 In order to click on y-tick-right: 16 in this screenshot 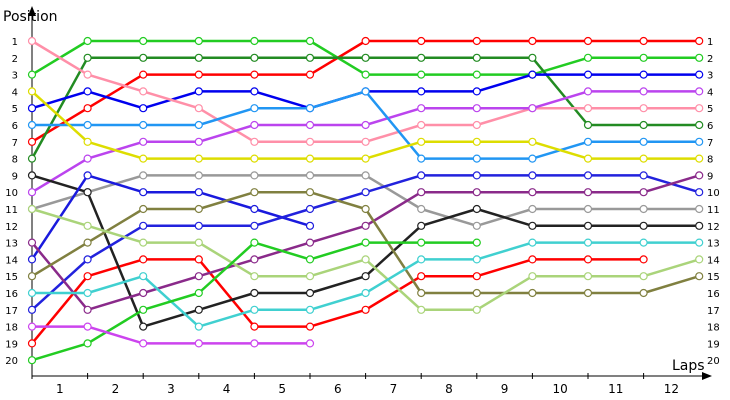, I will do `click(713, 294)`.